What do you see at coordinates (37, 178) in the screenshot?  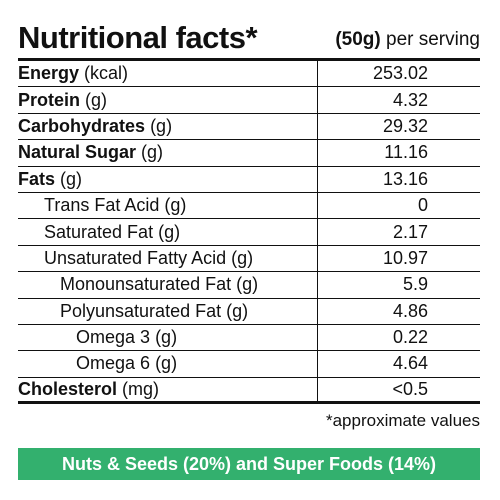 I see `nutrient-name: Fats` at bounding box center [37, 178].